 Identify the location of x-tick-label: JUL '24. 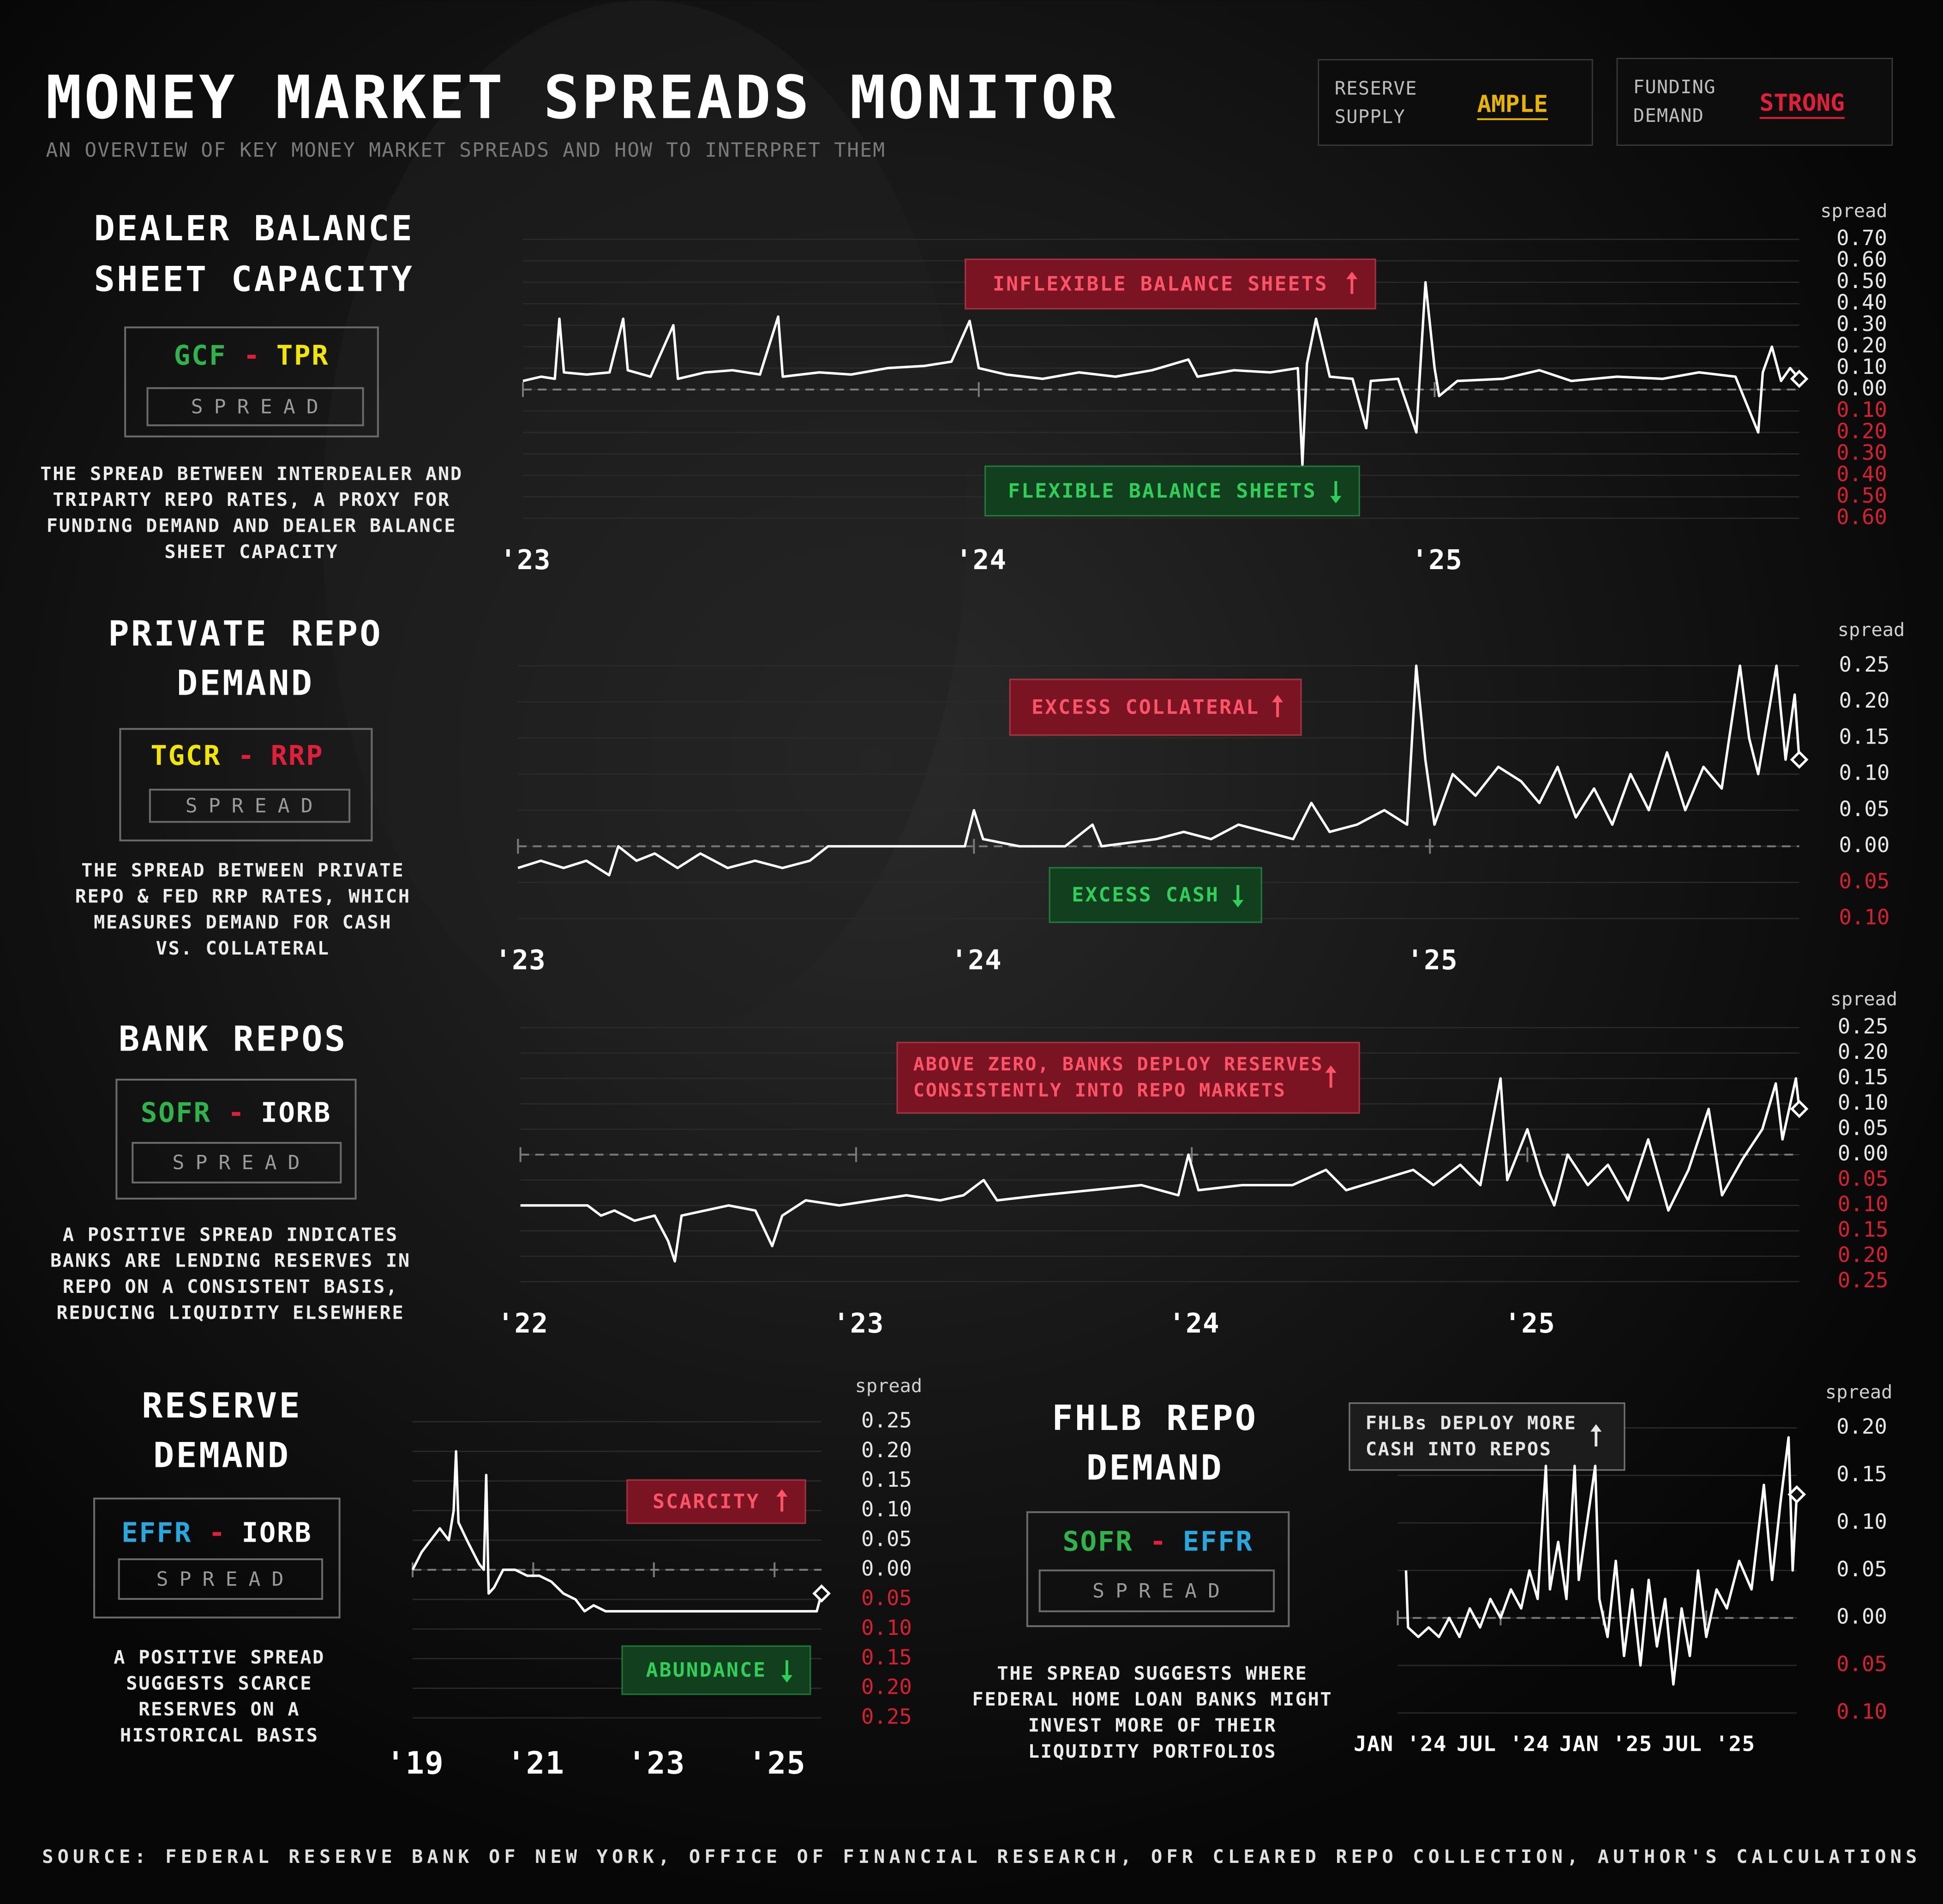
(1503, 1743).